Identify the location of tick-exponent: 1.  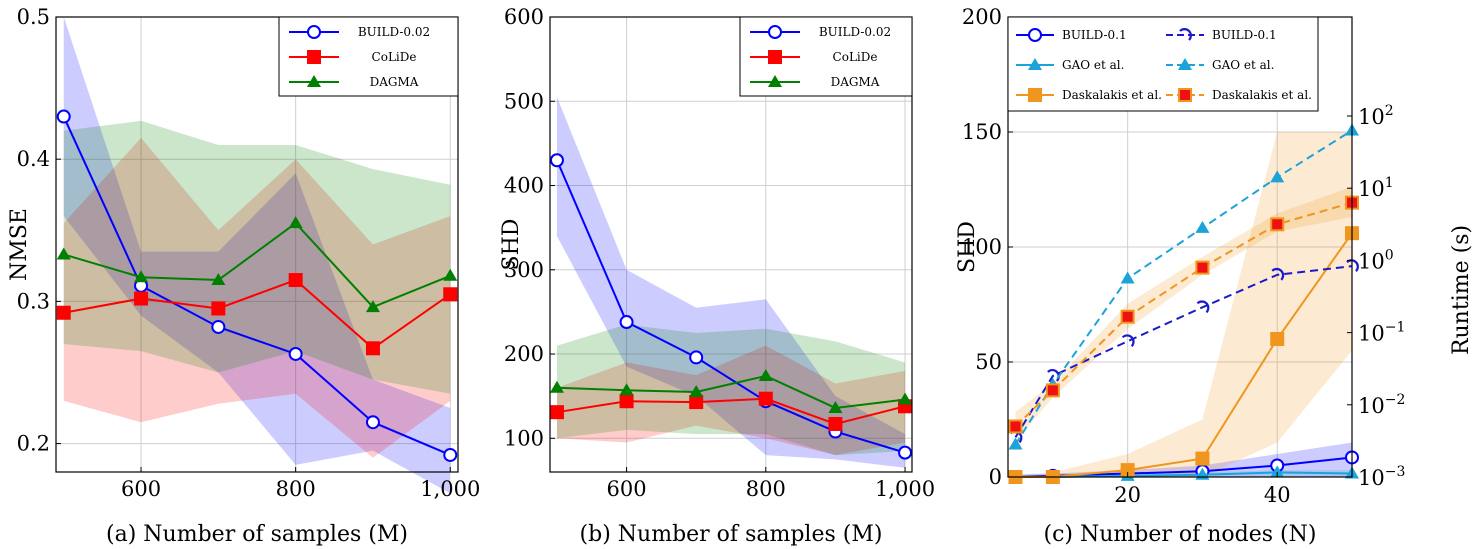
(1389, 183).